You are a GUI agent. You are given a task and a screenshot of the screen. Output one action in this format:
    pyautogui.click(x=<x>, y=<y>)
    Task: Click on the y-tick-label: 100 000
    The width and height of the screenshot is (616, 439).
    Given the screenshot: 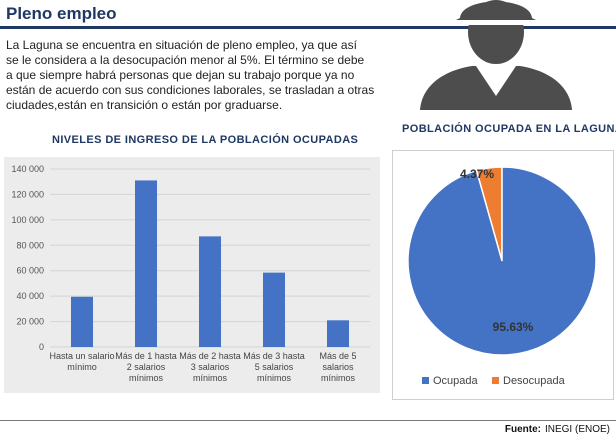 What is the action you would take?
    pyautogui.click(x=27, y=220)
    